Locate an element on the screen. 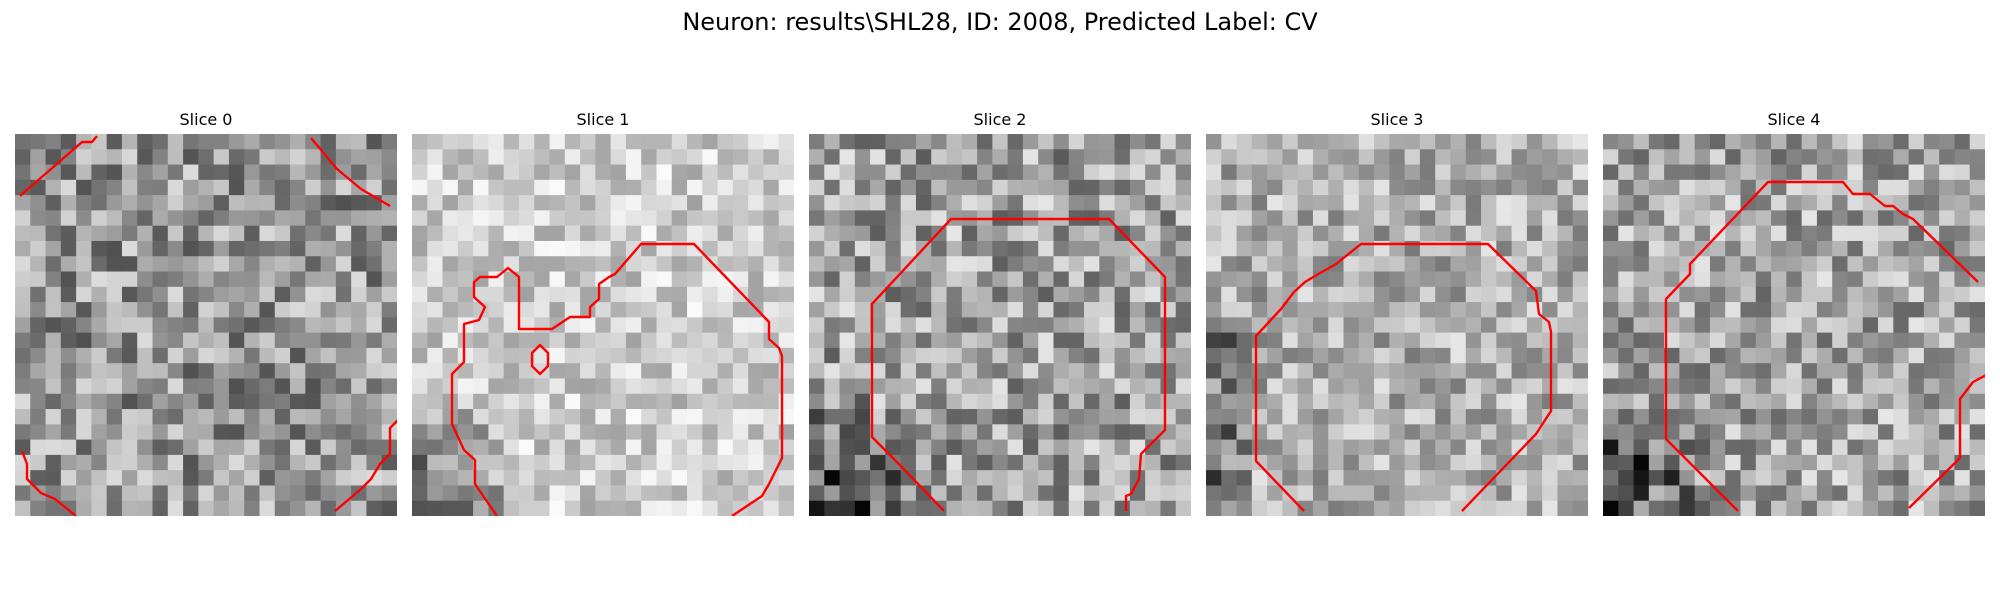  panel-title: Slice 1 is located at coordinates (603, 119).